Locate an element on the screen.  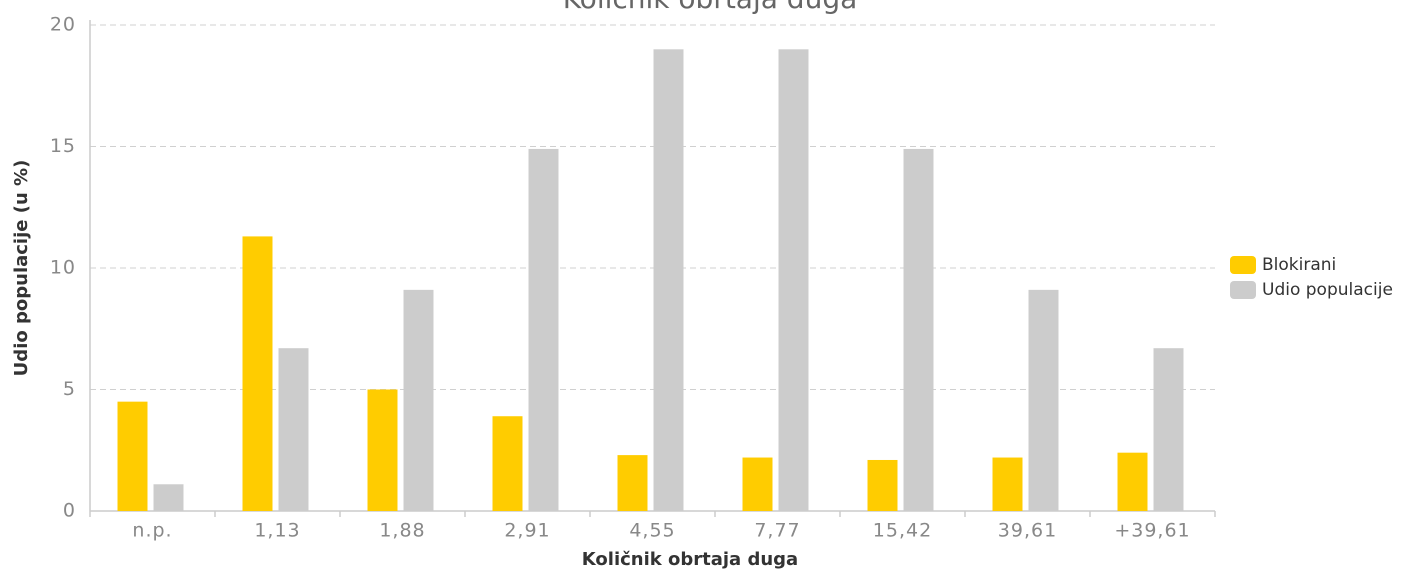
x-axis-label: Količnik obrtaja duga is located at coordinates (690, 559).